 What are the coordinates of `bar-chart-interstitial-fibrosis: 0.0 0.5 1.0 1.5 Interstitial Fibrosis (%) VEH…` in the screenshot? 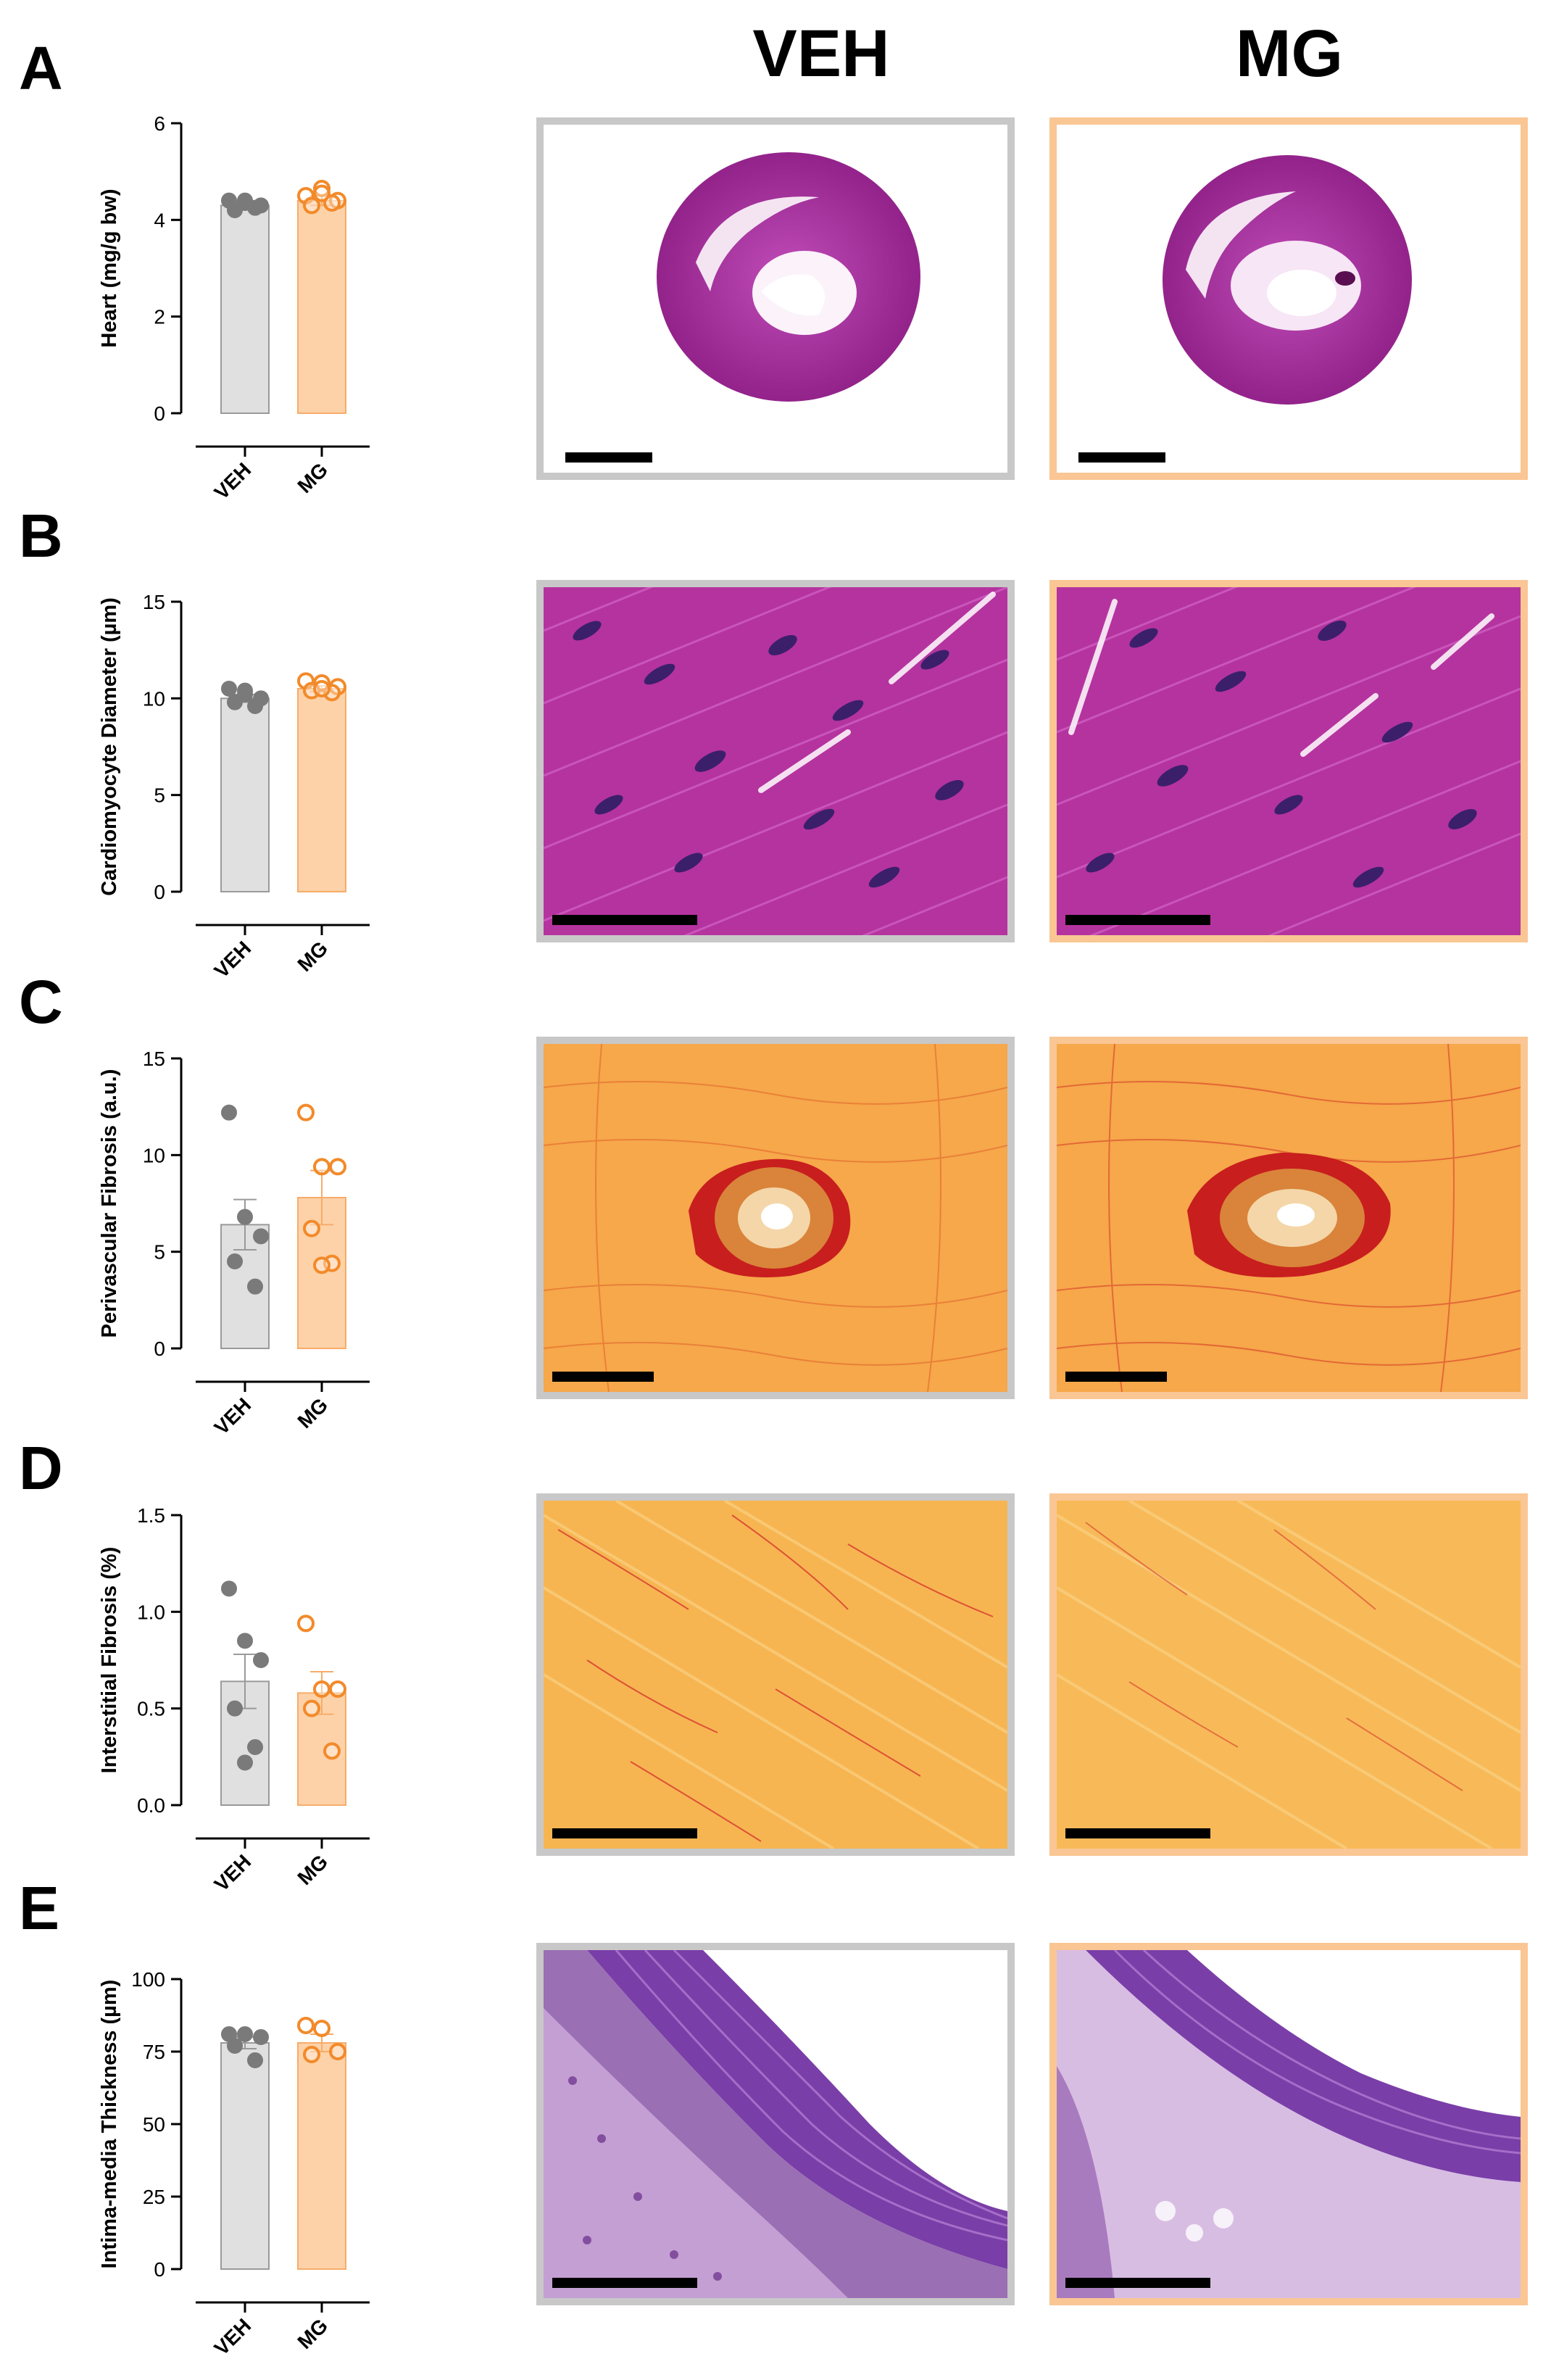 It's located at (234, 1700).